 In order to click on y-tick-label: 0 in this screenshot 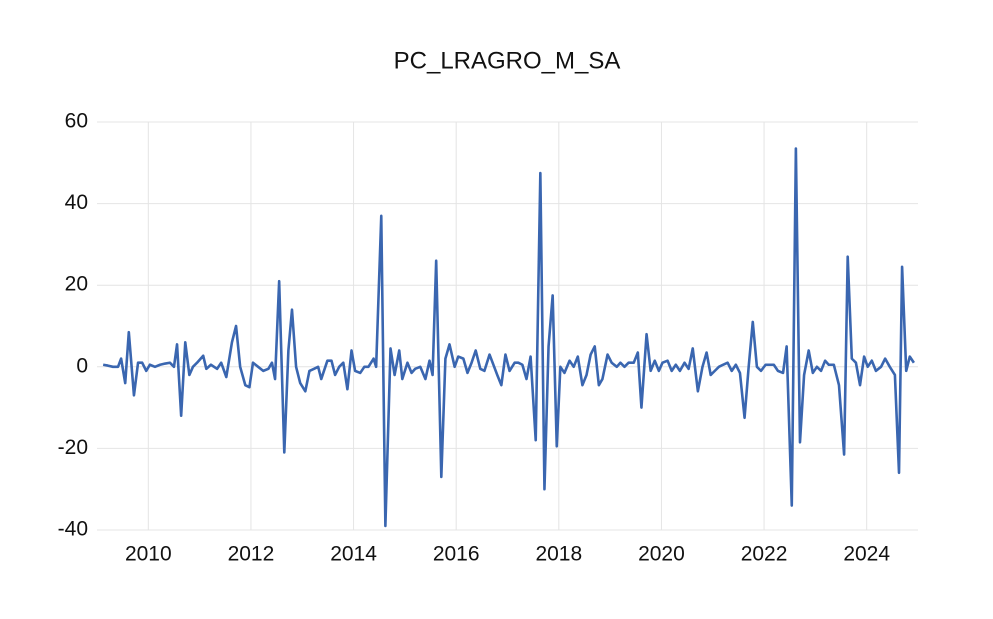, I will do `click(82, 365)`.